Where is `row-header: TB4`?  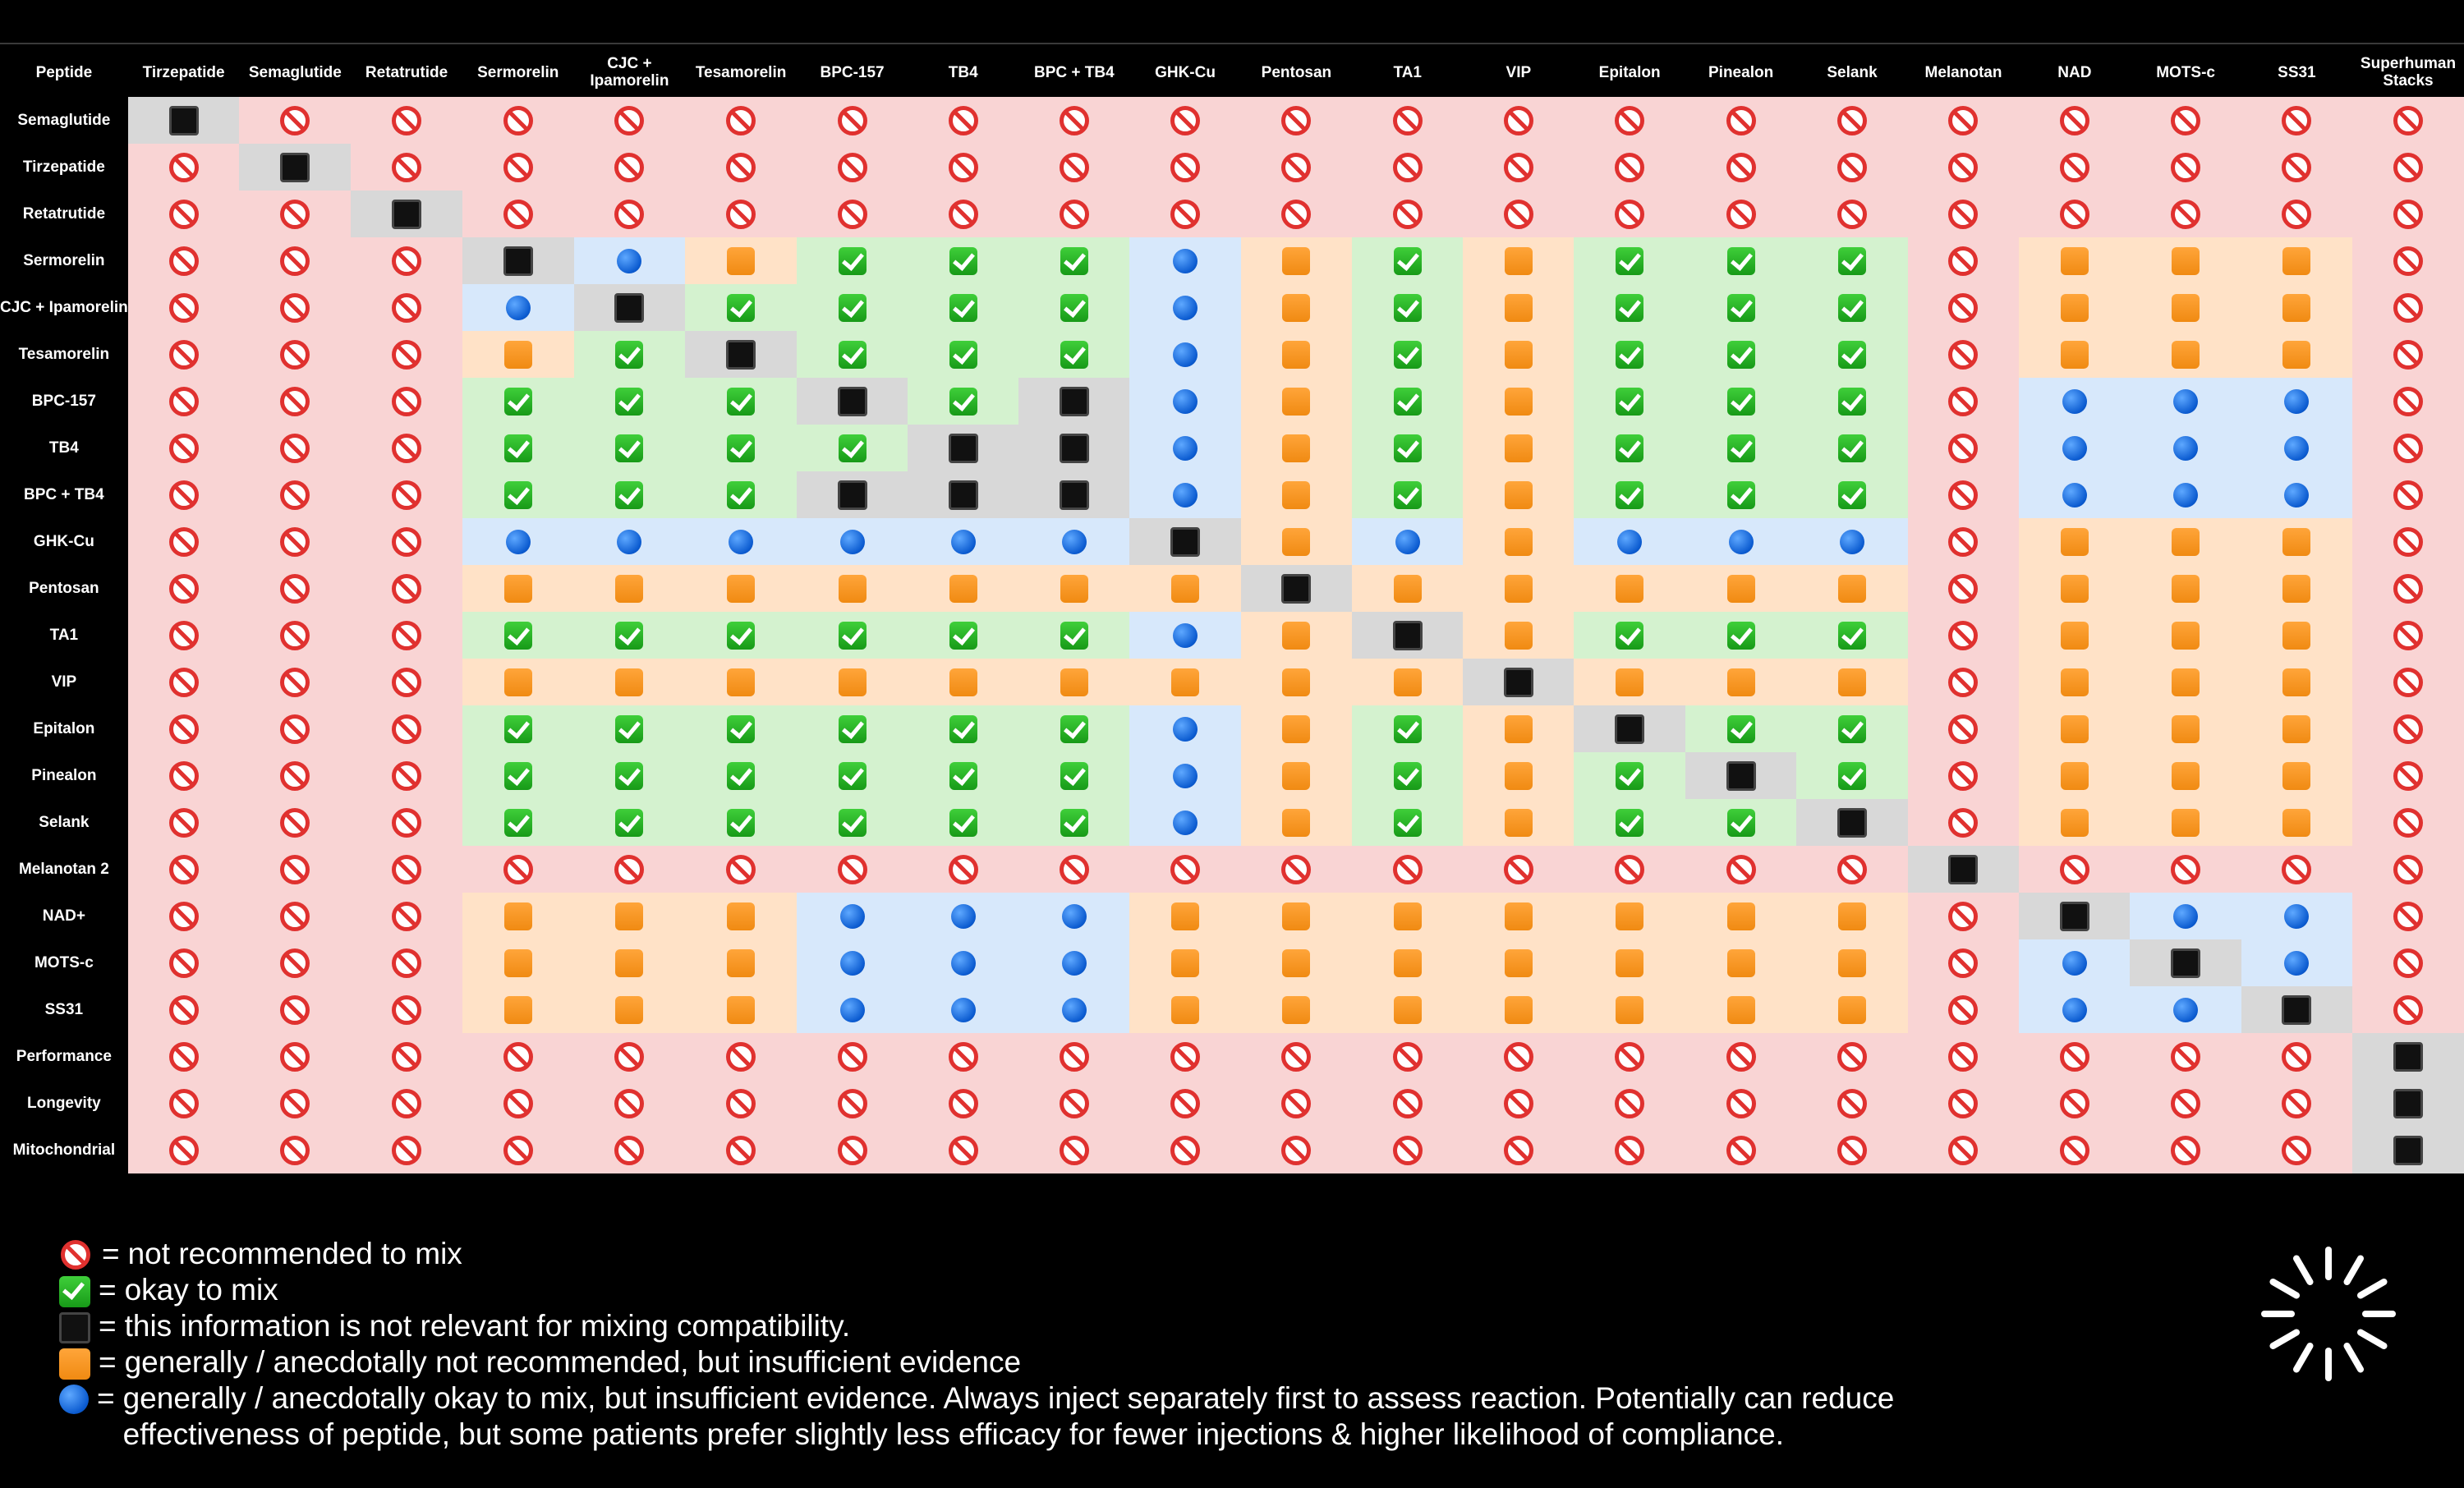
row-header: TB4 is located at coordinates (64, 448).